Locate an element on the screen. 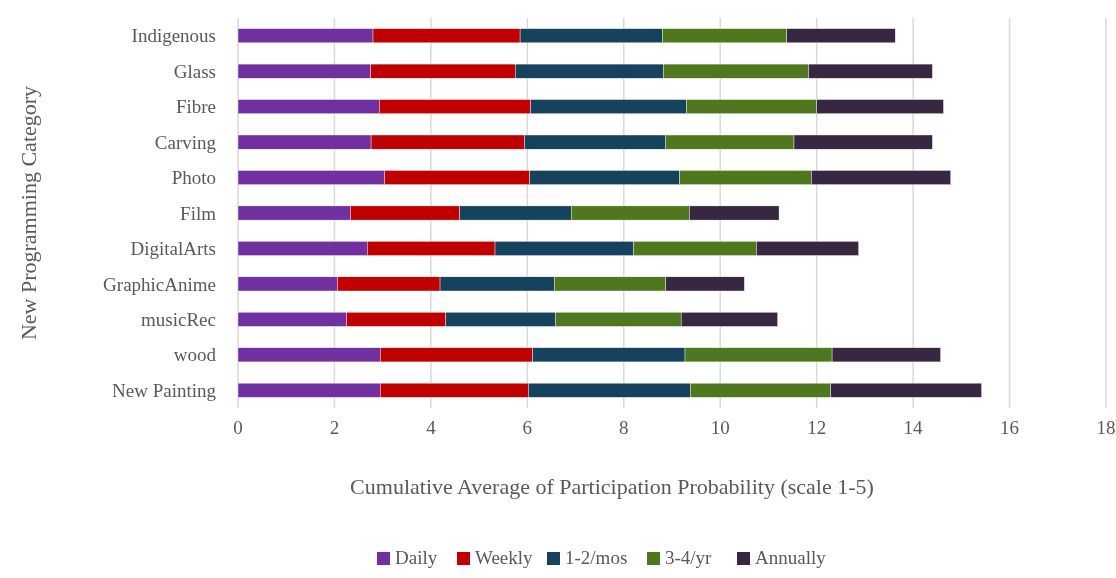  x-tick-label: 10 is located at coordinates (720, 427).